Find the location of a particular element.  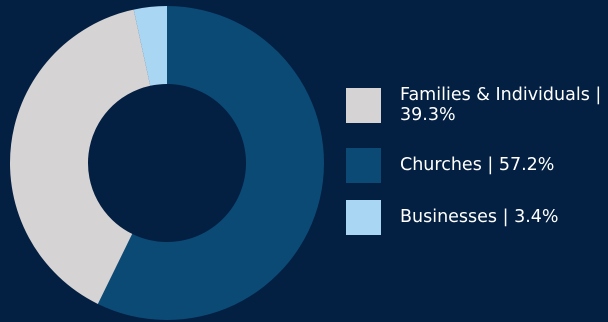

legend-item-businesses: Businesses | 3.4% is located at coordinates (476, 219).